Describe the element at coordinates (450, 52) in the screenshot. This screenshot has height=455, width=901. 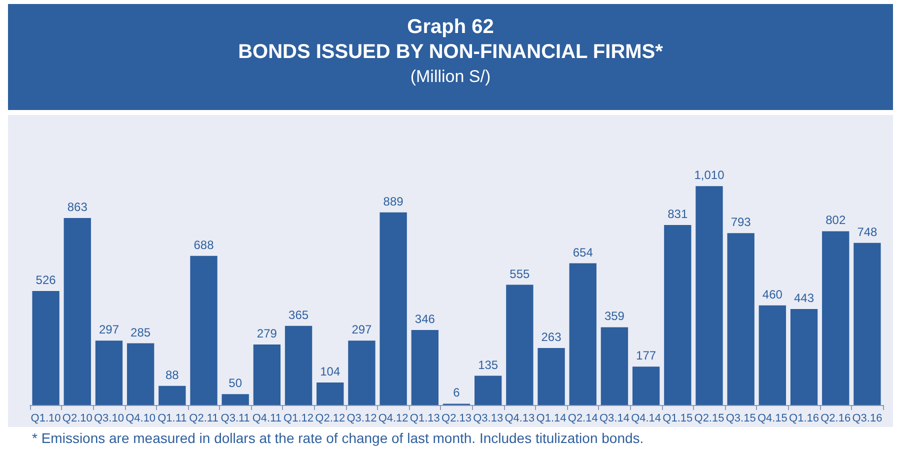
I see `chart-subtitle: BONDS ISSUED BY NON-FINANCIAL FIRMS*` at that location.